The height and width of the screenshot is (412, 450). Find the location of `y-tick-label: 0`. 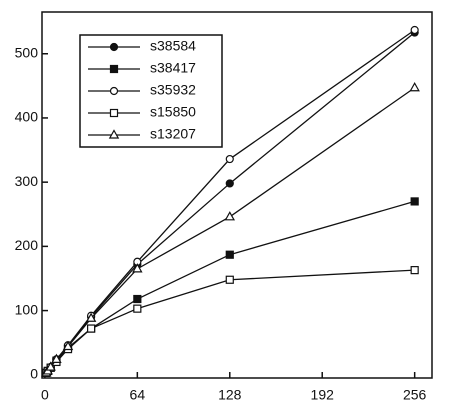

y-tick-label: 0 is located at coordinates (34, 373).